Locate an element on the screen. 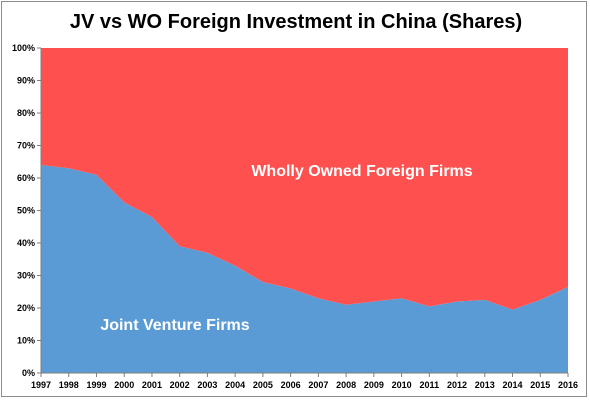  jv-series-label: Joint Venture Firms is located at coordinates (174, 325).